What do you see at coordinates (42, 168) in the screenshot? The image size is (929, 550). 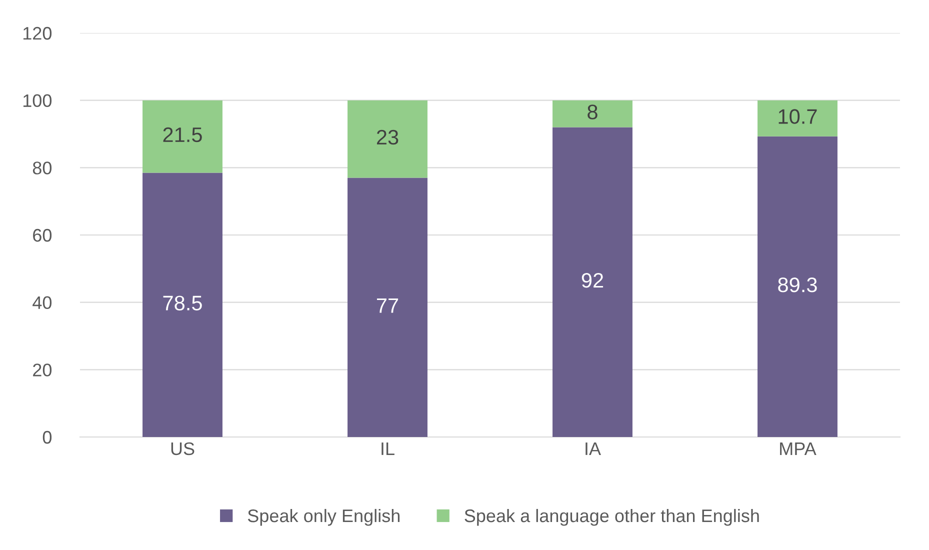 I see `y-tick-label: 80` at bounding box center [42, 168].